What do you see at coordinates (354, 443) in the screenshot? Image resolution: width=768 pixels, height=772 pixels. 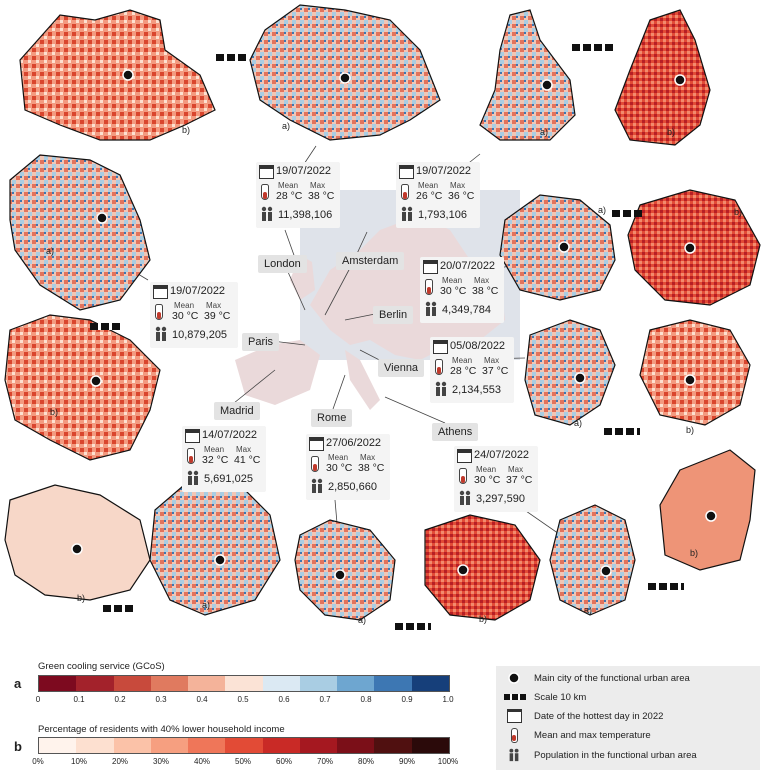 I see `hottest-date: 27/06/2022` at bounding box center [354, 443].